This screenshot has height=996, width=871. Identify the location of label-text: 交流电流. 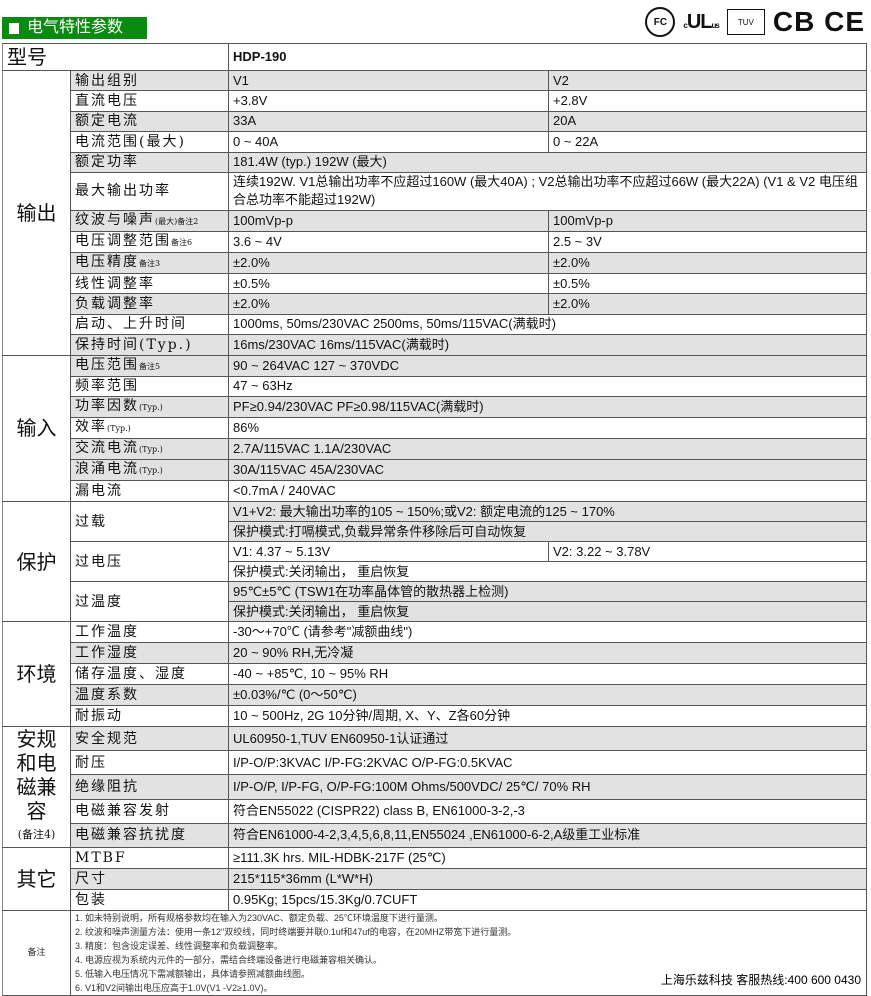
(107, 448).